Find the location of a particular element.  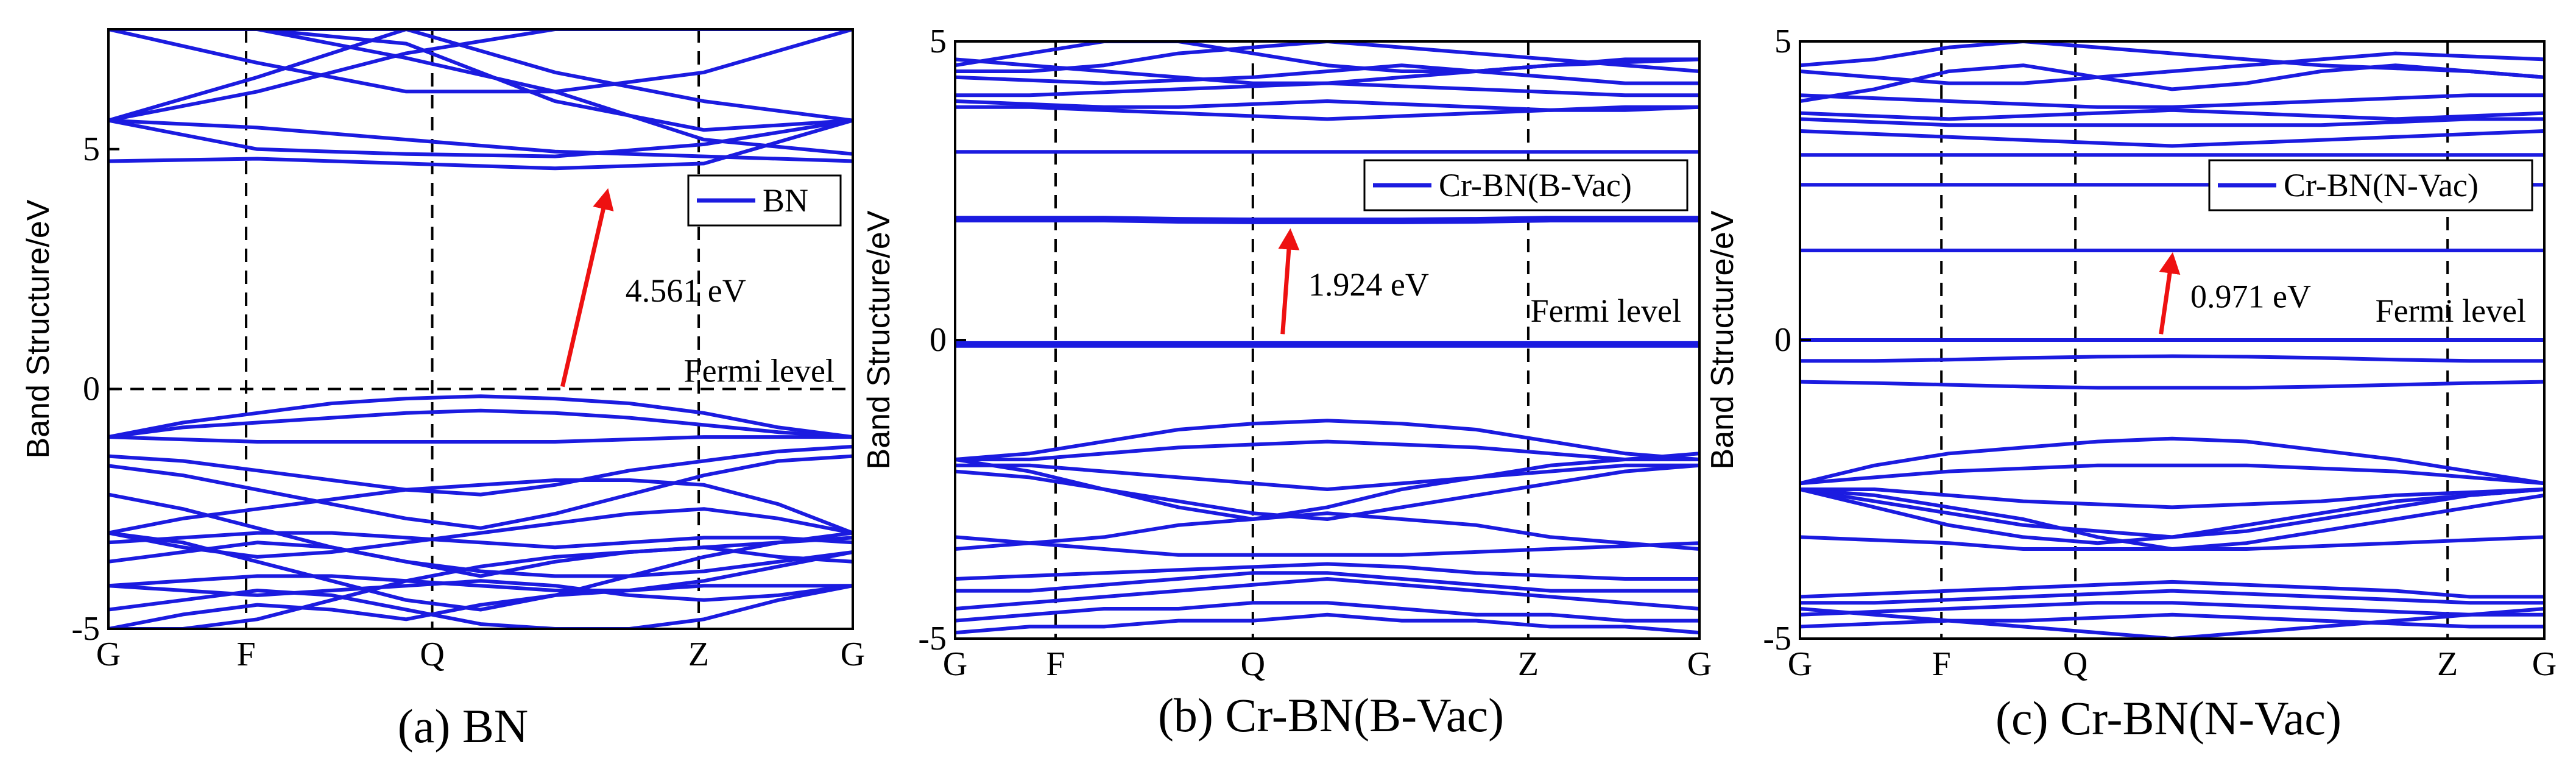

band-gap-label: 1.924 eV is located at coordinates (1368, 285).